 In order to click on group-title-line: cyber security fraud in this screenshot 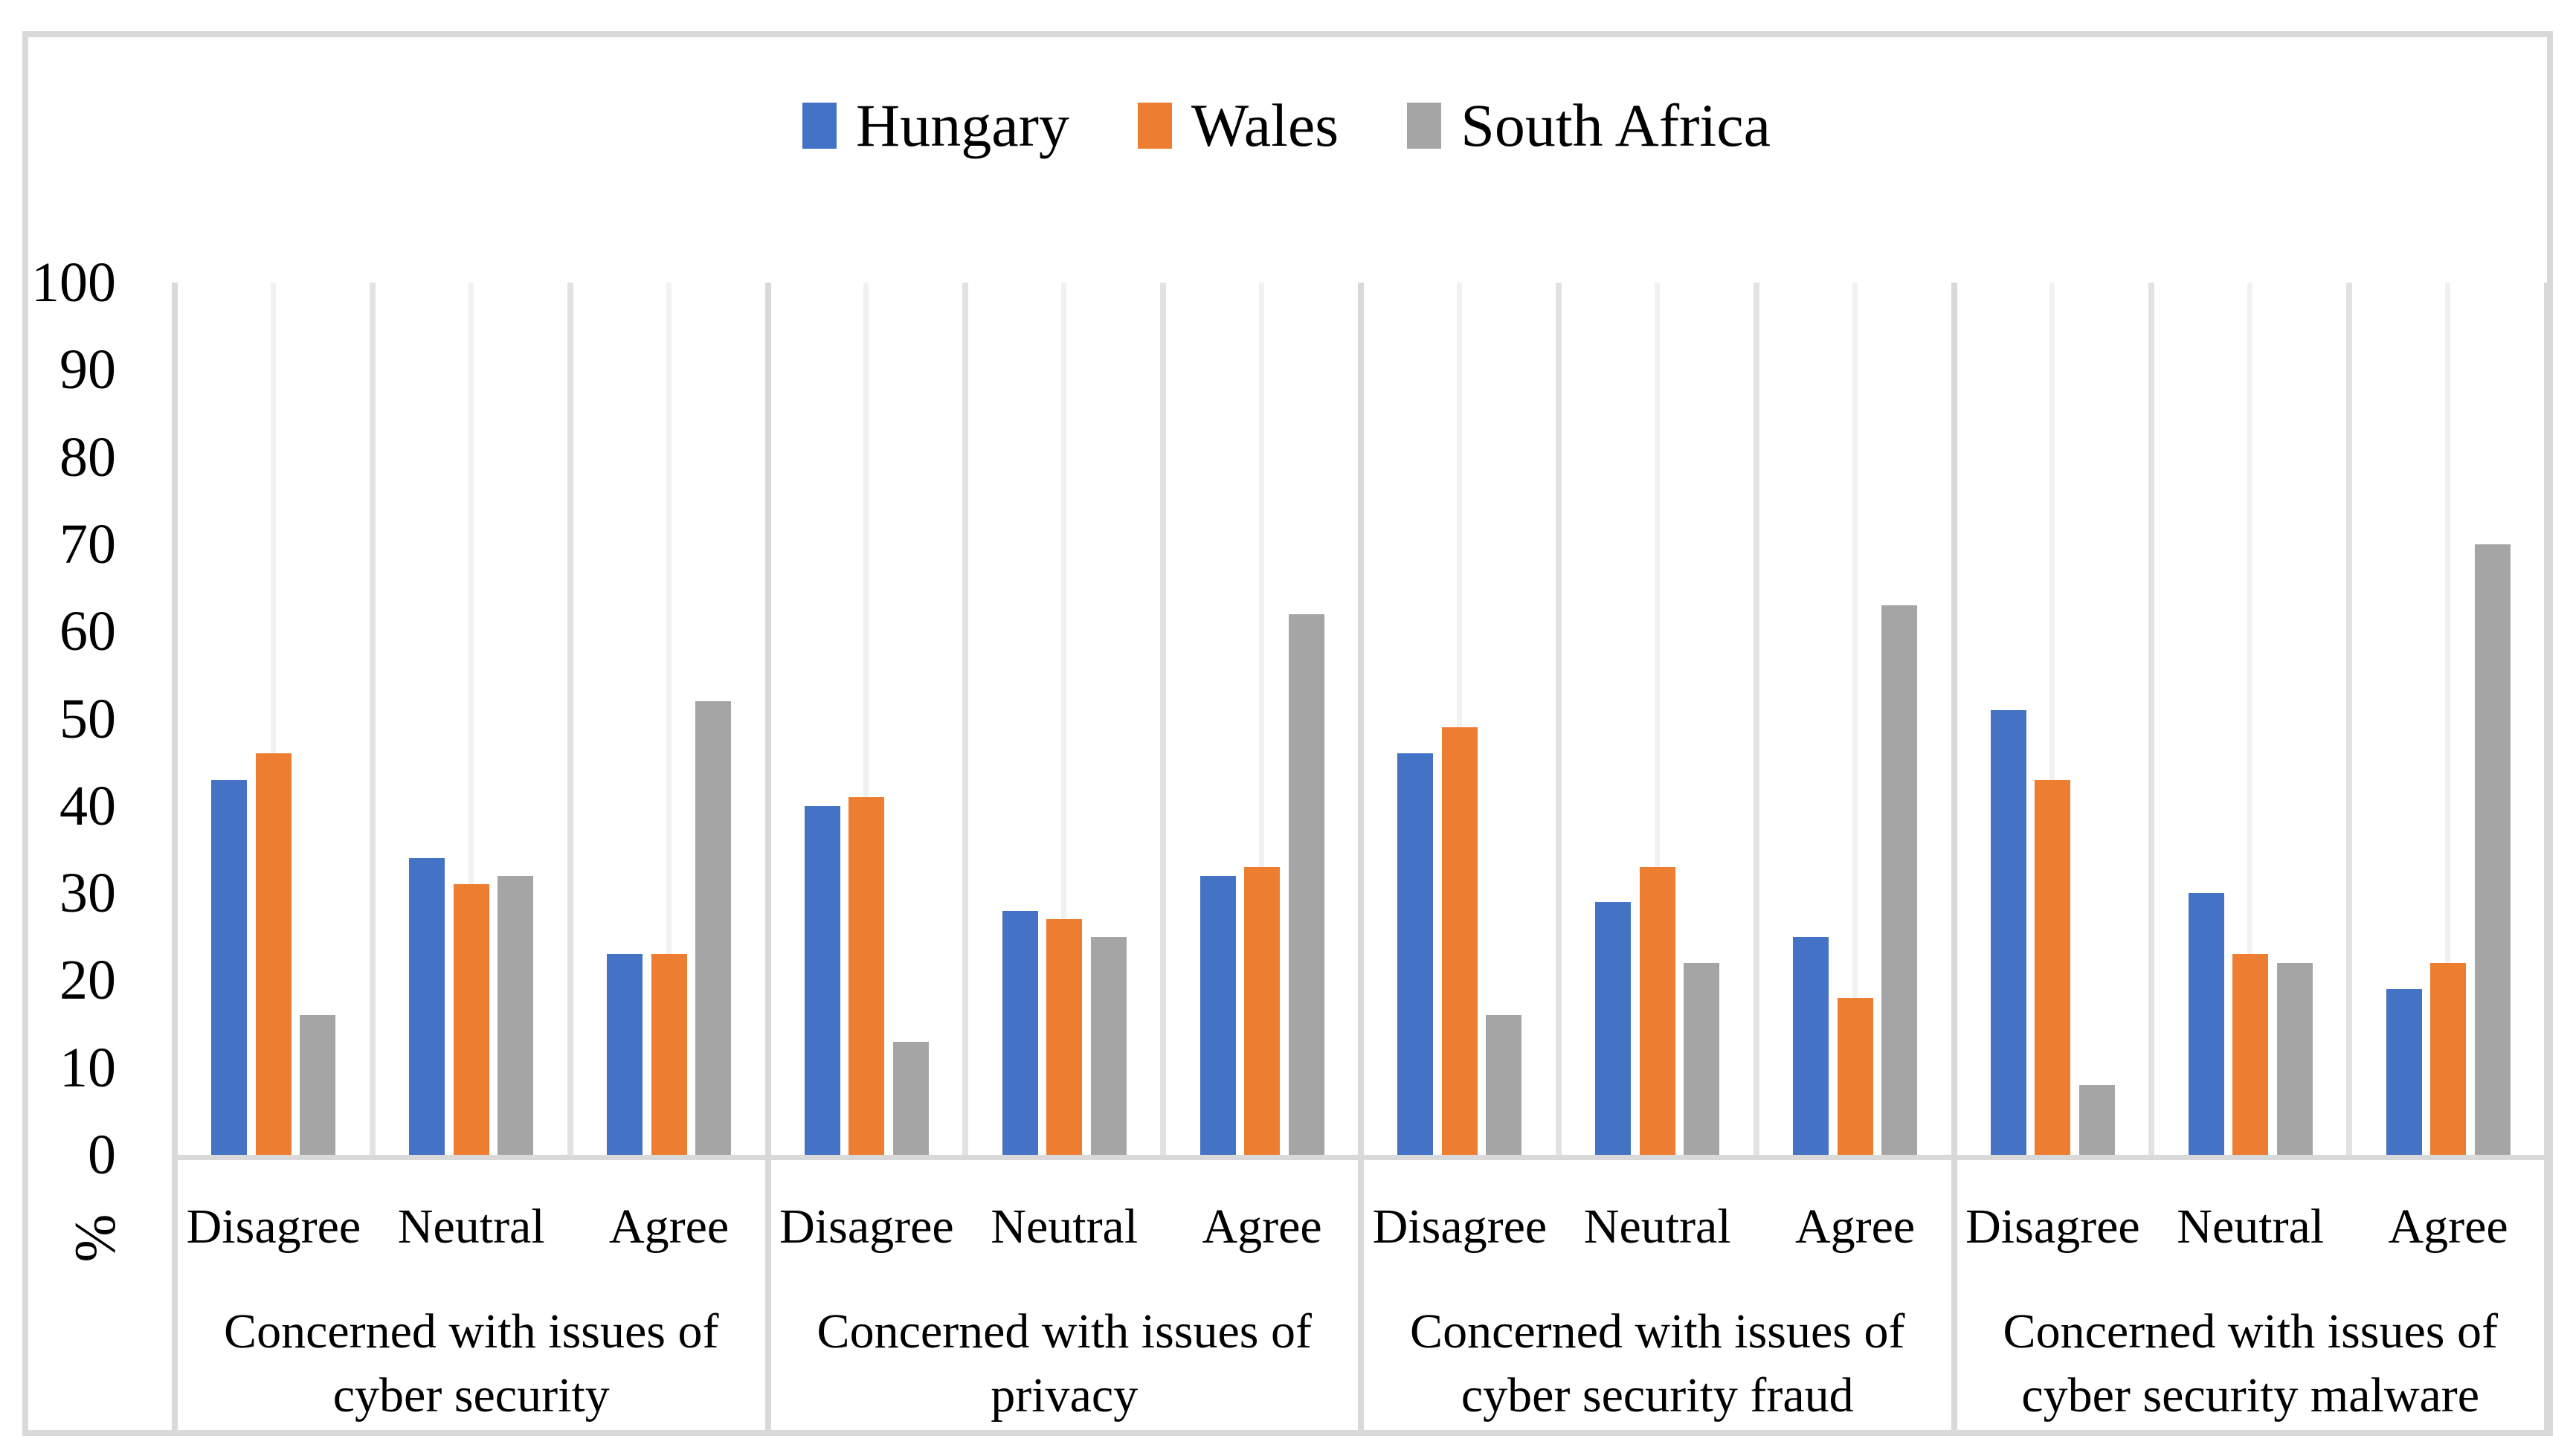, I will do `click(1658, 1396)`.